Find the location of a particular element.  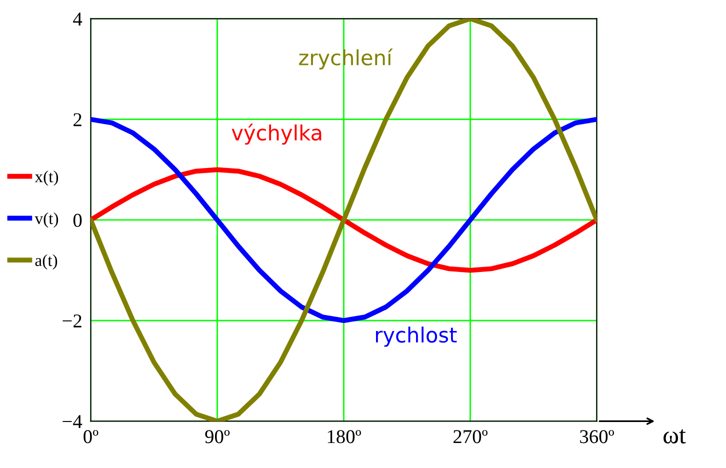

legend-label: a(t) is located at coordinates (46, 262).